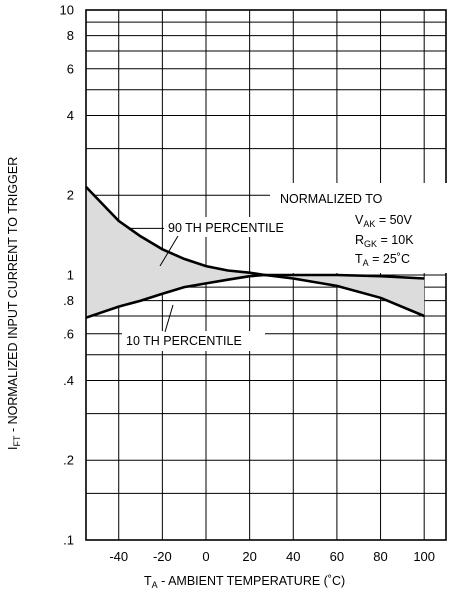  I want to click on y-tick-label: 4, so click(70, 115).